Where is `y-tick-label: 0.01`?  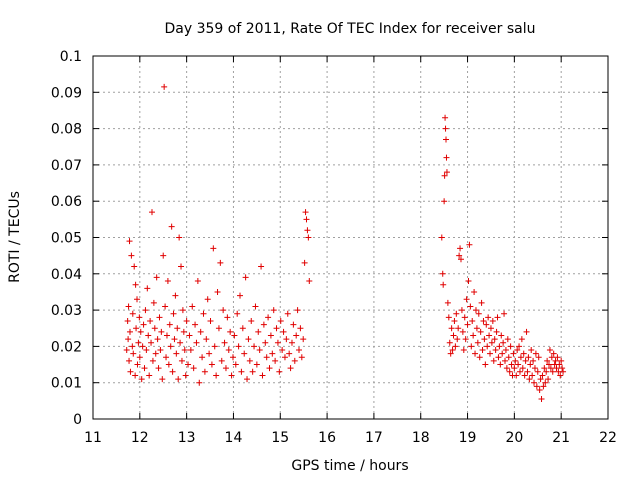
y-tick-label: 0.01 is located at coordinates (66, 384).